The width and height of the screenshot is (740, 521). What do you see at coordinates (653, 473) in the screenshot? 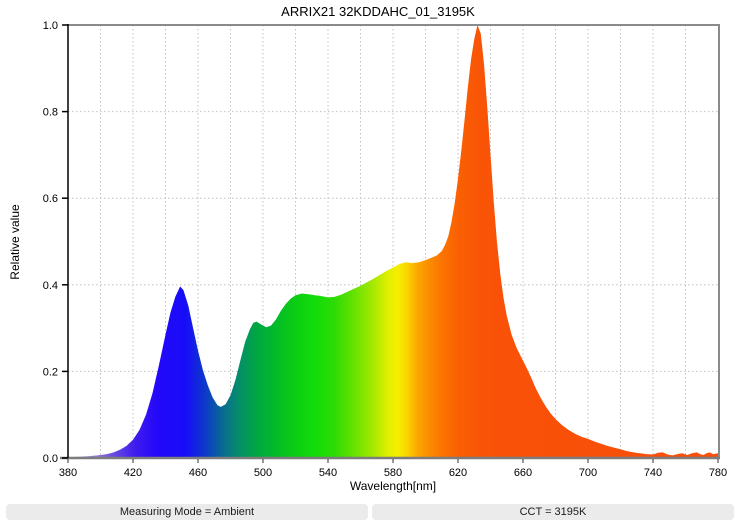
I see `x-tick-label: 740` at bounding box center [653, 473].